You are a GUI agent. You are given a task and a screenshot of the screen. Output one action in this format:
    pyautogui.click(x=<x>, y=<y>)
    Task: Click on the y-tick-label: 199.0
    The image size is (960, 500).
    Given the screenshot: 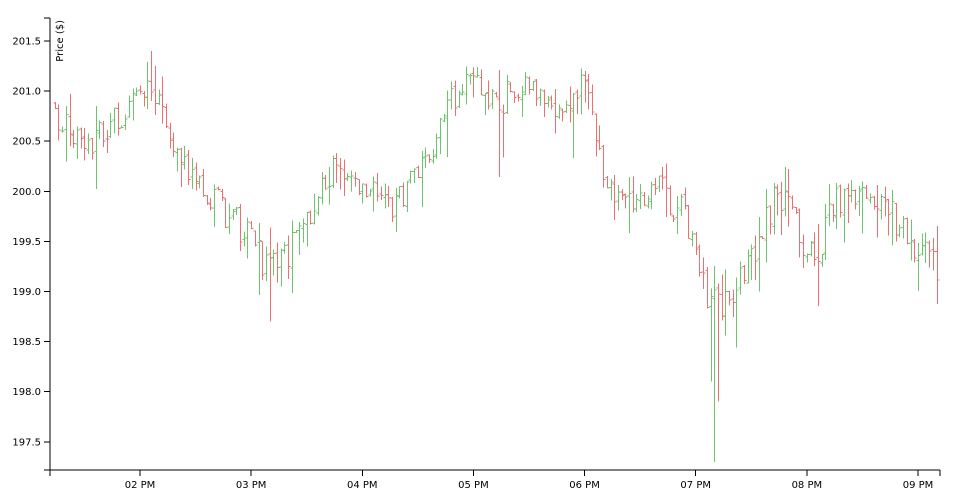 What is the action you would take?
    pyautogui.click(x=26, y=292)
    